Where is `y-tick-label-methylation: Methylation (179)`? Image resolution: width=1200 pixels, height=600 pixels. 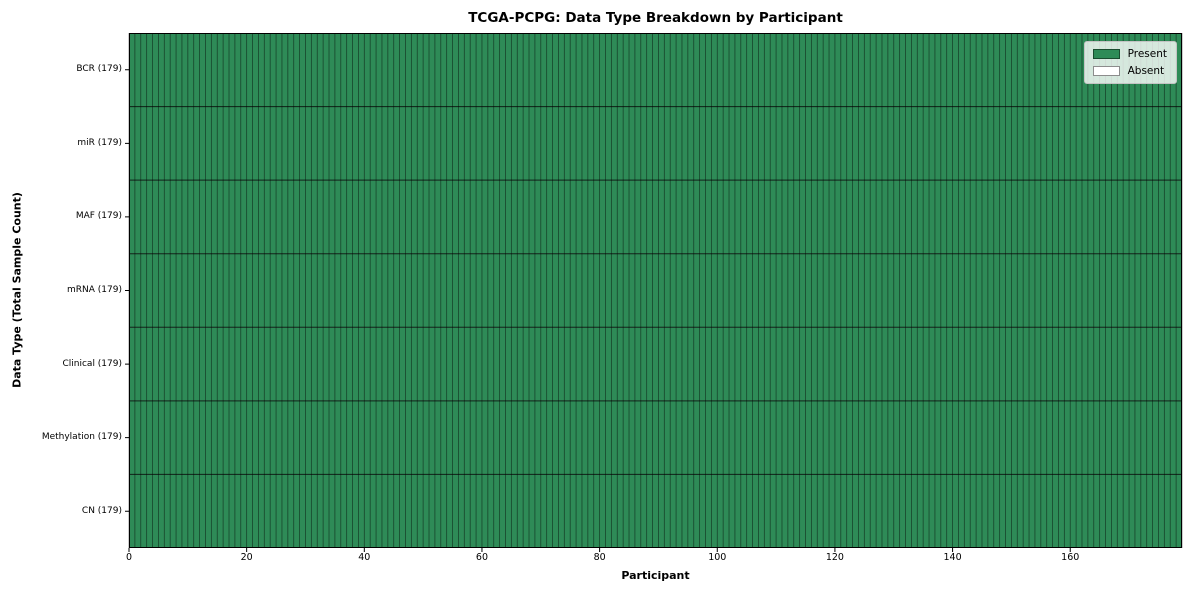
y-tick-label-methylation: Methylation (179) is located at coordinates (81, 437).